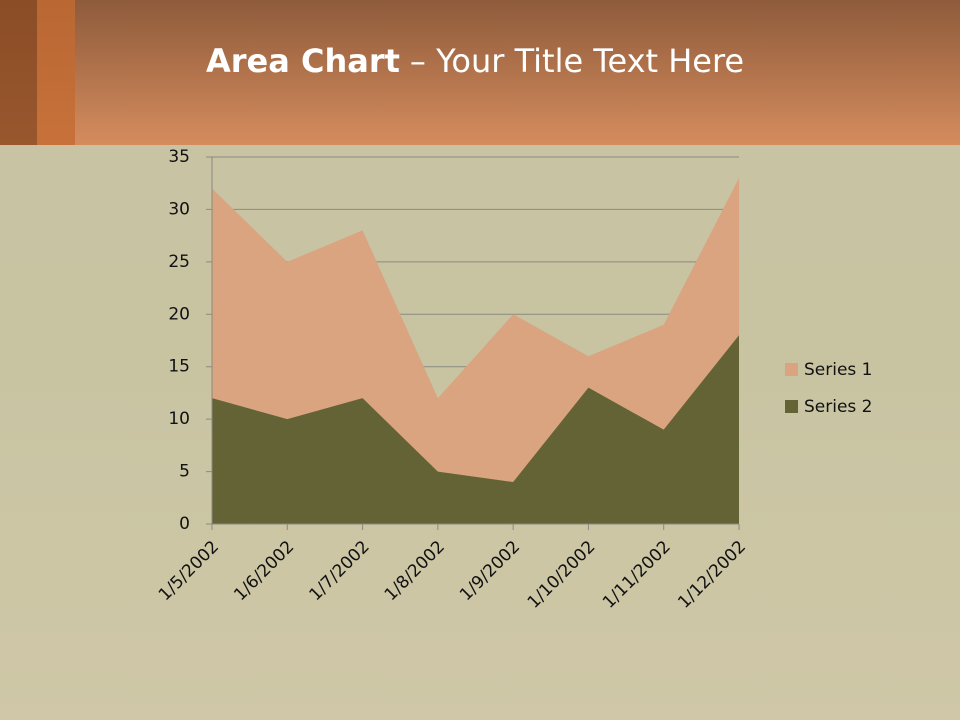 The height and width of the screenshot is (724, 960). I want to click on y-tick-label: 10, so click(179, 419).